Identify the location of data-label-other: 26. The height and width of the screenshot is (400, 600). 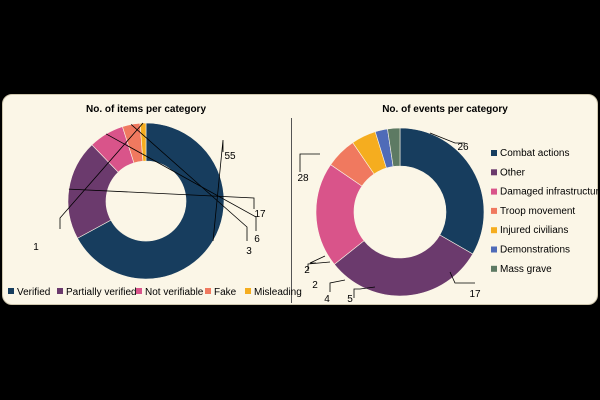
(463, 147).